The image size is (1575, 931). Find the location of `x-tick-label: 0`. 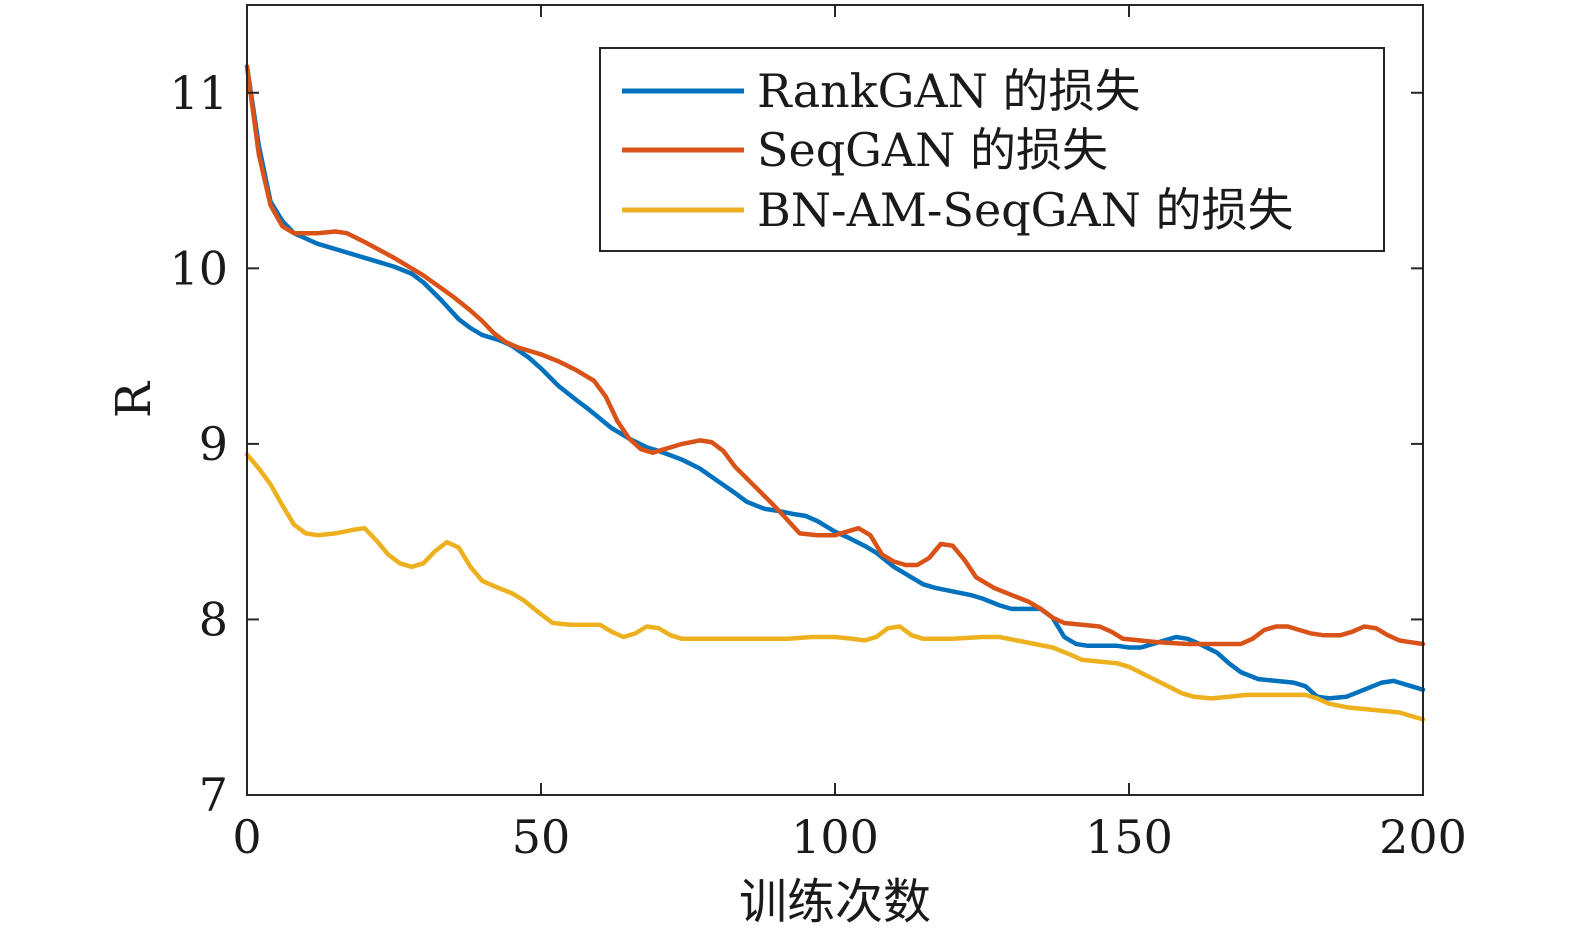

x-tick-label: 0 is located at coordinates (246, 837).